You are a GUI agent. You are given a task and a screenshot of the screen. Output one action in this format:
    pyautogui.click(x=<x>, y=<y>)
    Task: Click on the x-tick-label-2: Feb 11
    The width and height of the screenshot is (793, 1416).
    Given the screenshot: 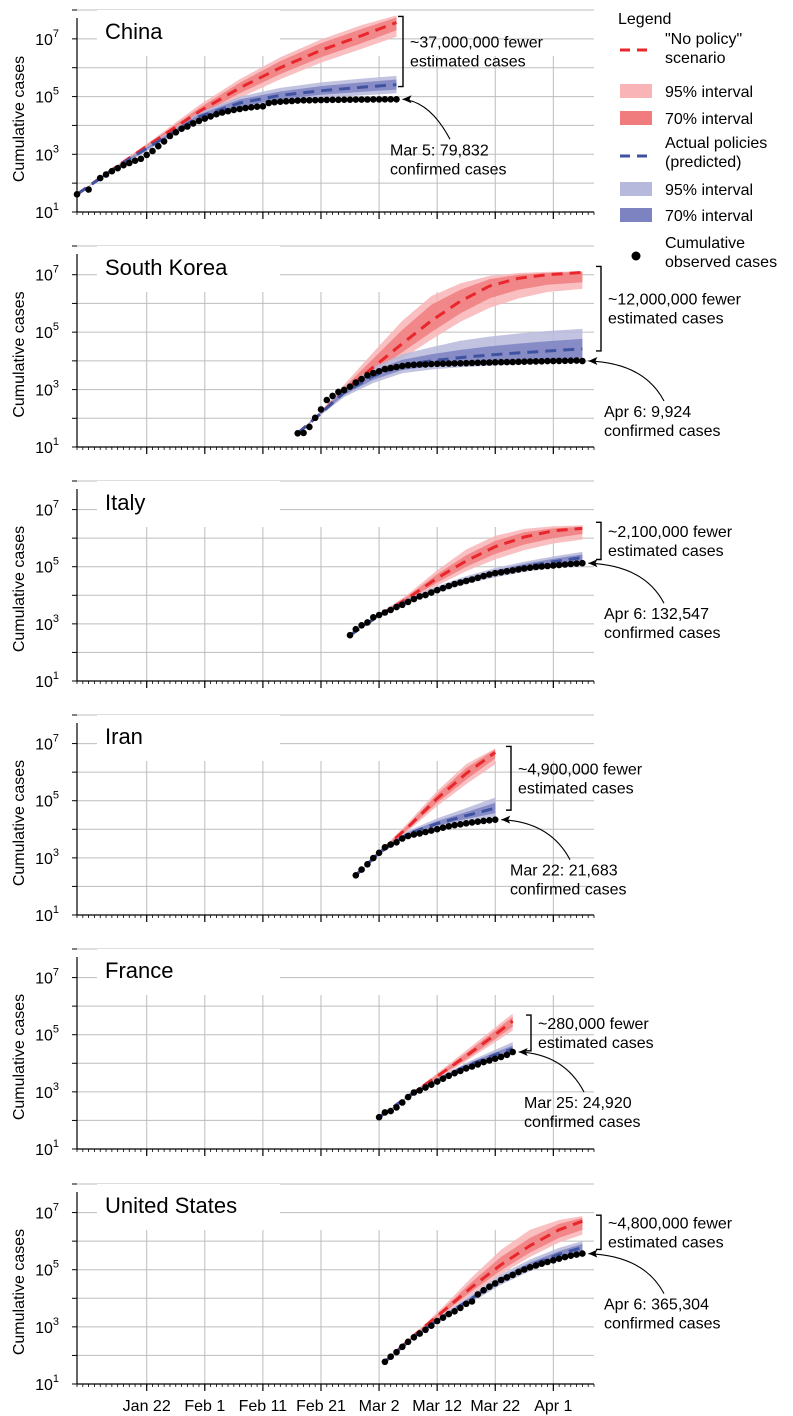 What is the action you would take?
    pyautogui.click(x=263, y=1406)
    